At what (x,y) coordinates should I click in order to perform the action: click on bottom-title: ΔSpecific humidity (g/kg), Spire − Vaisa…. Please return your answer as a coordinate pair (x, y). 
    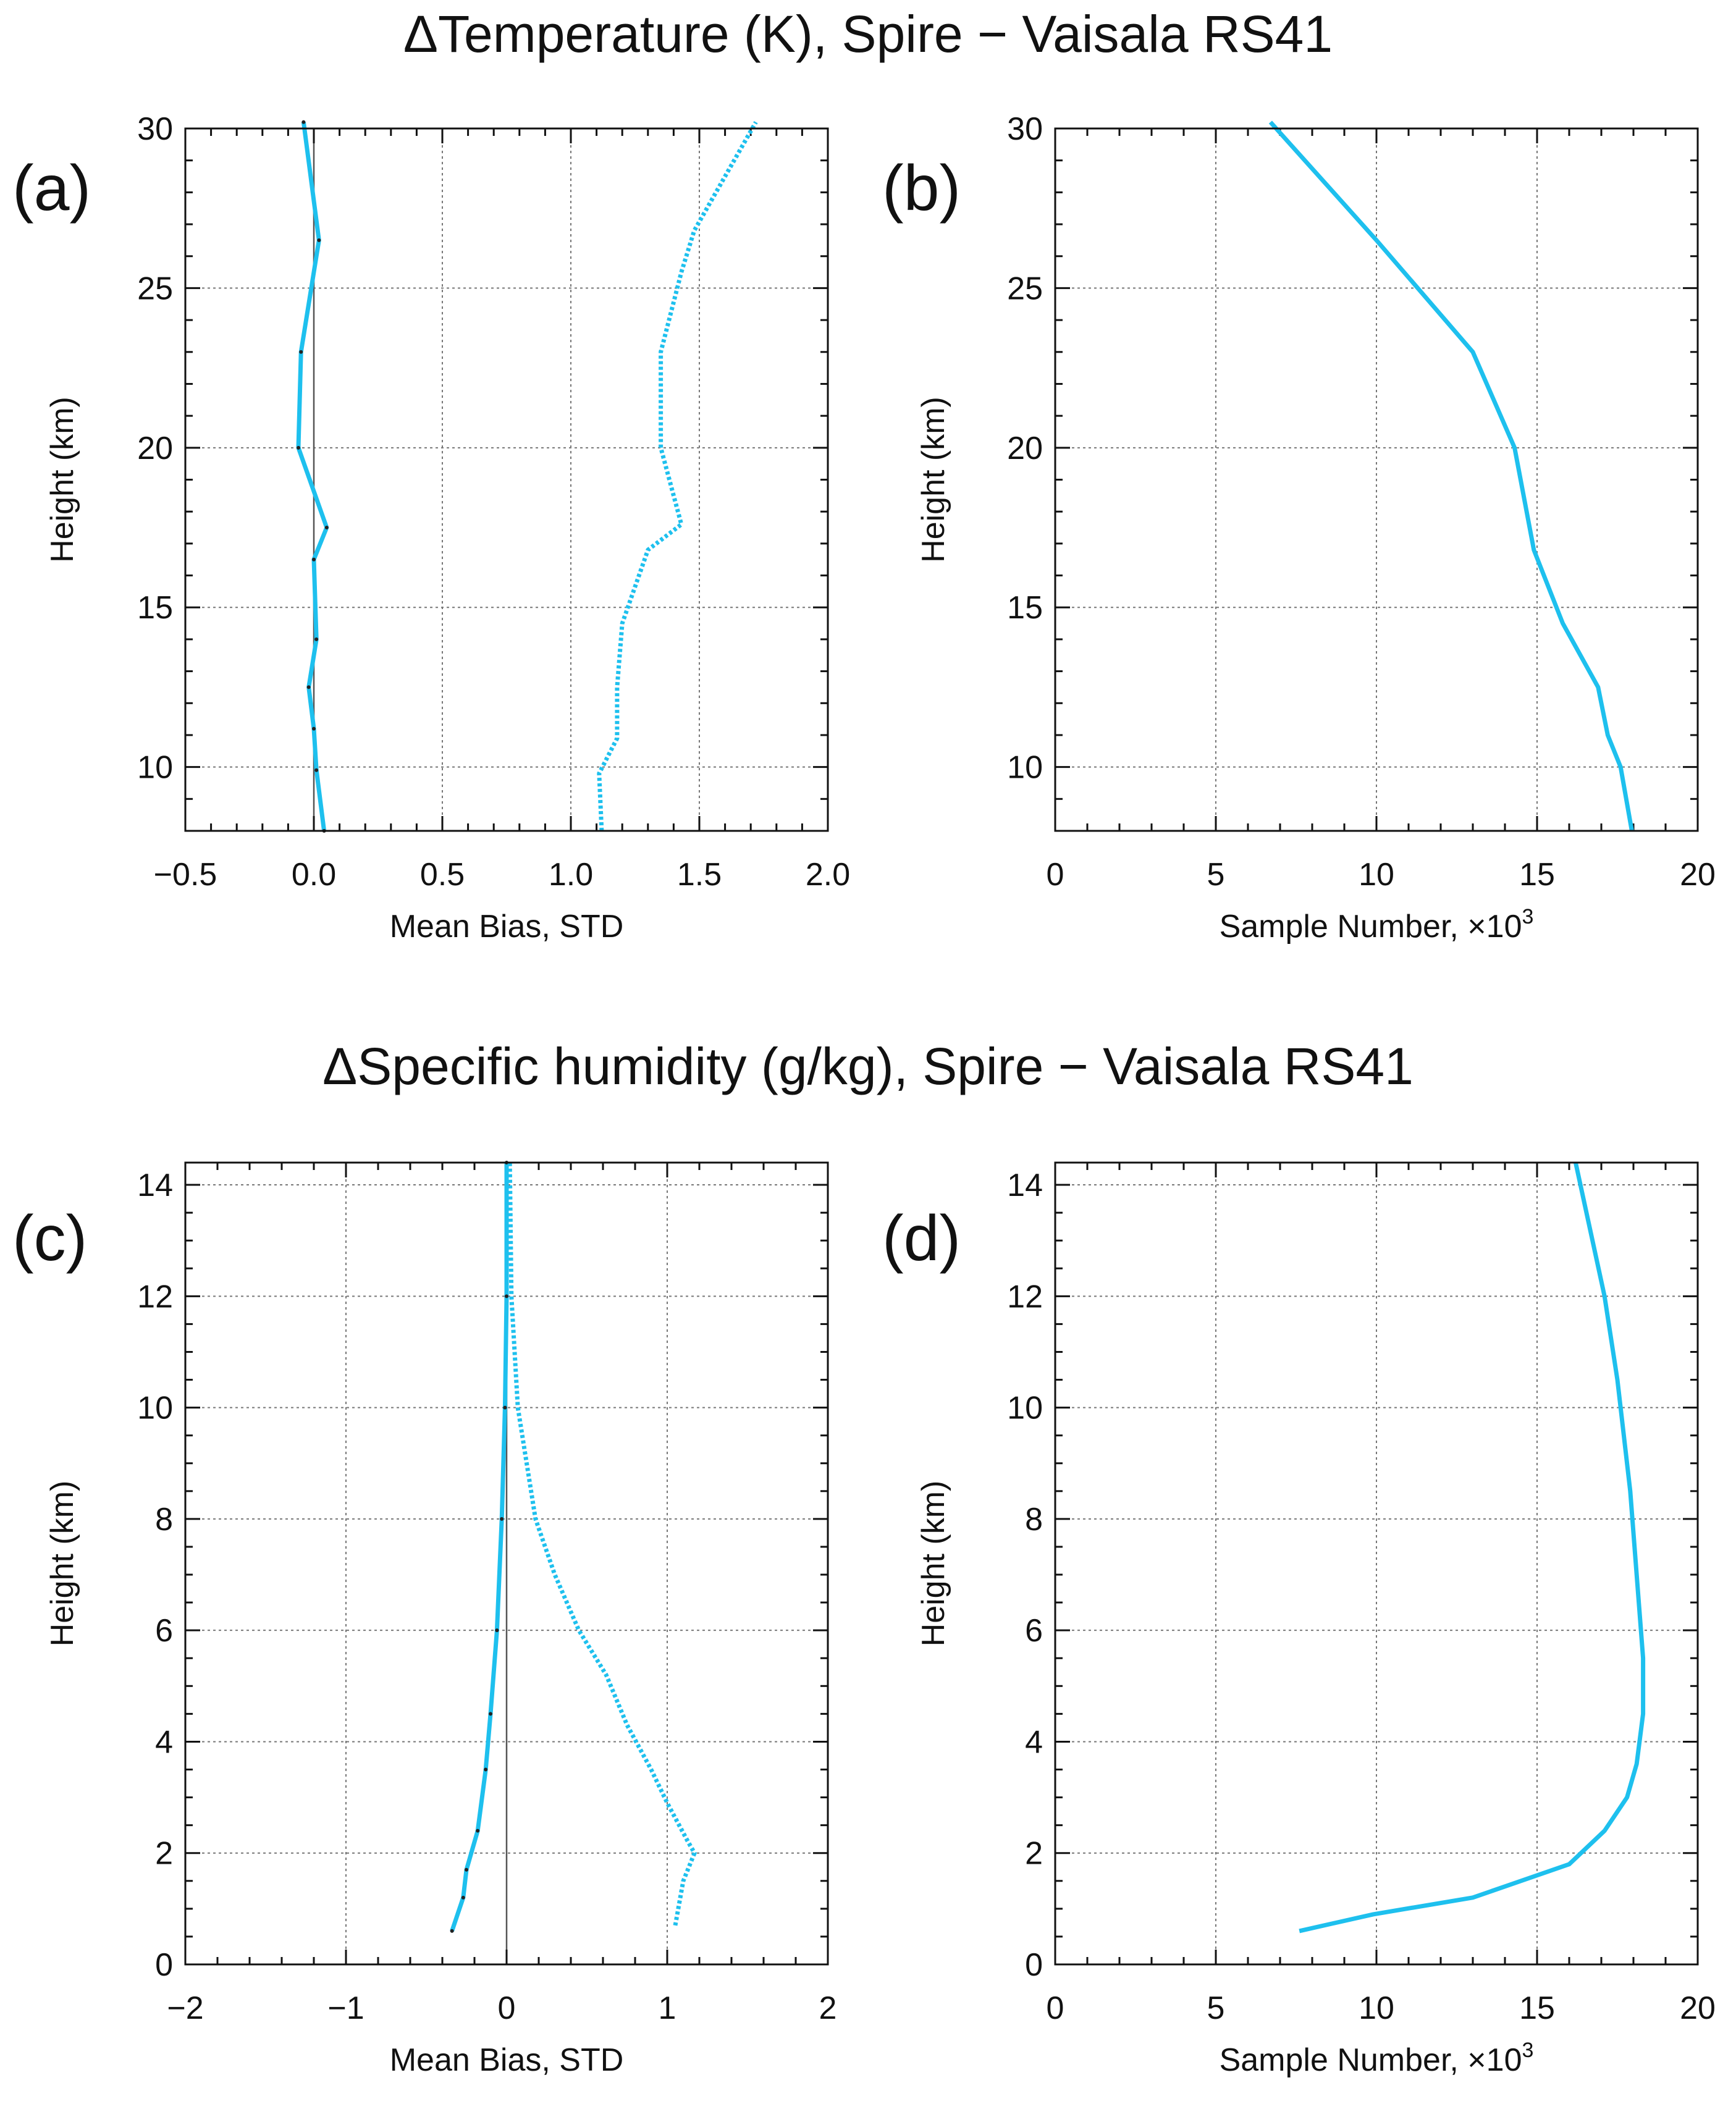
    Looking at the image, I should click on (868, 1066).